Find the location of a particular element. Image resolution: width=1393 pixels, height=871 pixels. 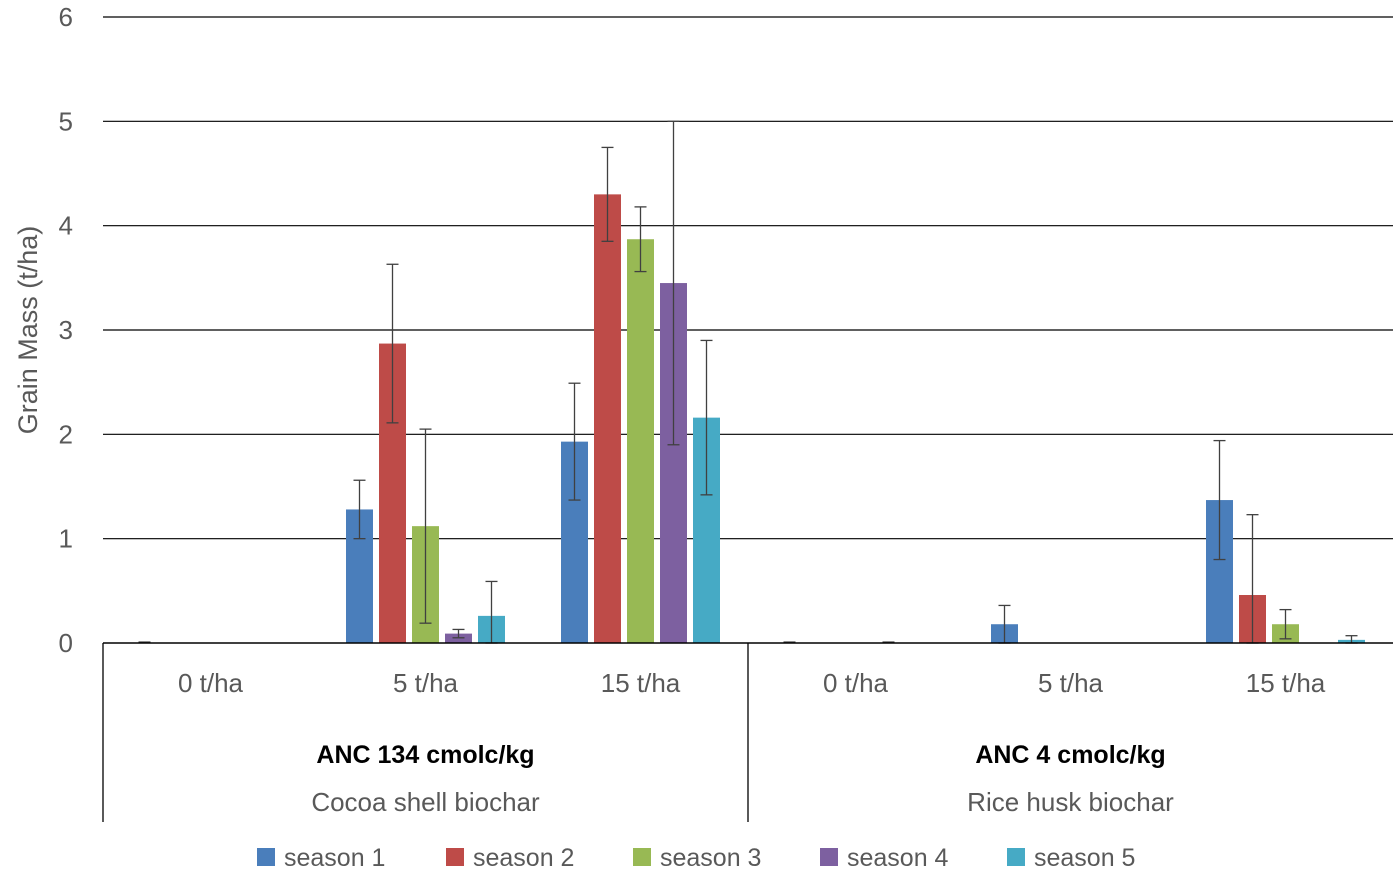

legend: season 1 season 2 season 3 season 4 season 5 is located at coordinates (696, 857).